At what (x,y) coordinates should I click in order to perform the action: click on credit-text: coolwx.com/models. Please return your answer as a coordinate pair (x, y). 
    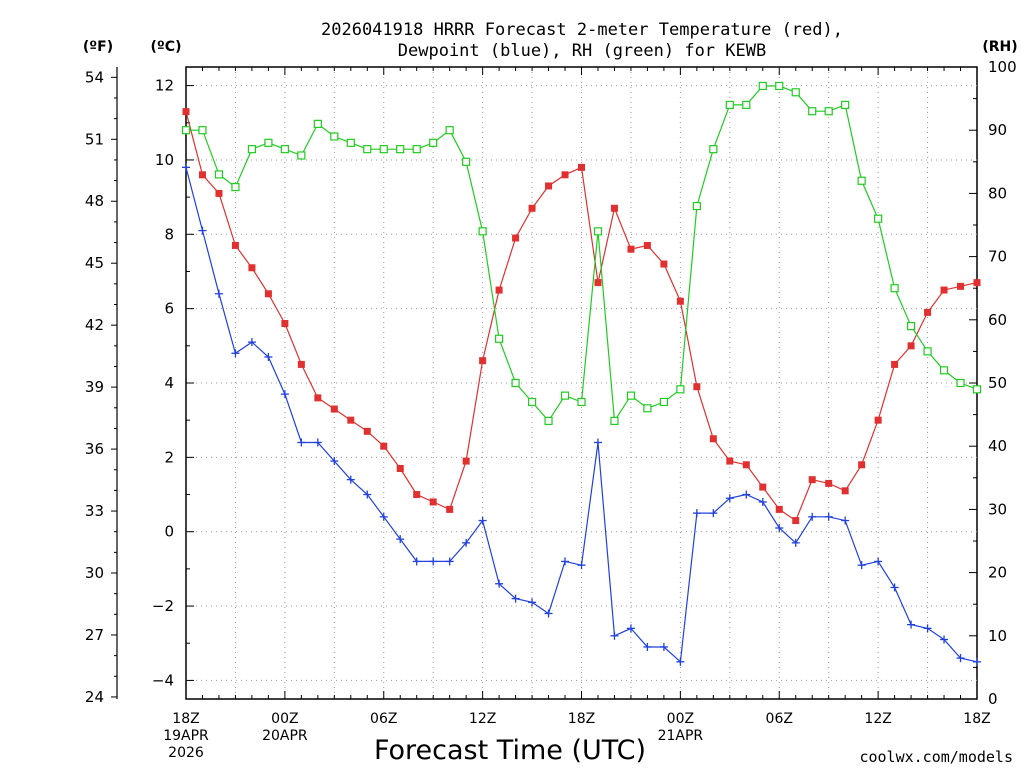
    Looking at the image, I should click on (936, 757).